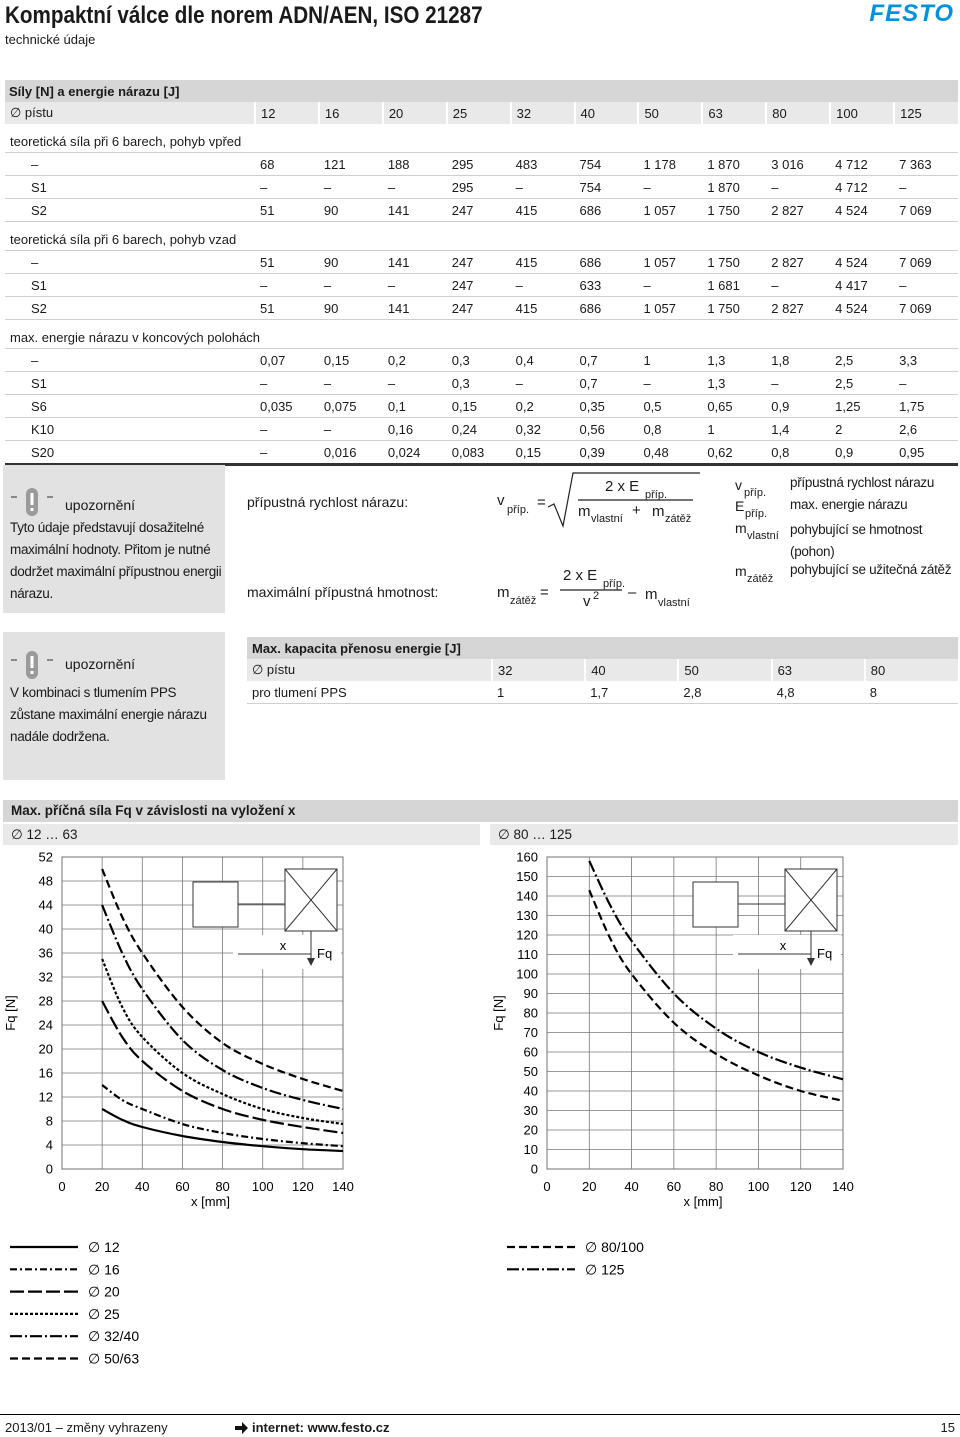  What do you see at coordinates (104, 1292) in the screenshot?
I see `legend-label: ∅ 20` at bounding box center [104, 1292].